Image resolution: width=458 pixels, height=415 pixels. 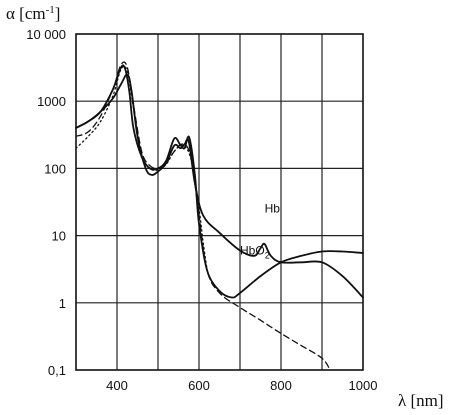 What do you see at coordinates (199, 385) in the screenshot?
I see `x-tick-label: 600` at bounding box center [199, 385].